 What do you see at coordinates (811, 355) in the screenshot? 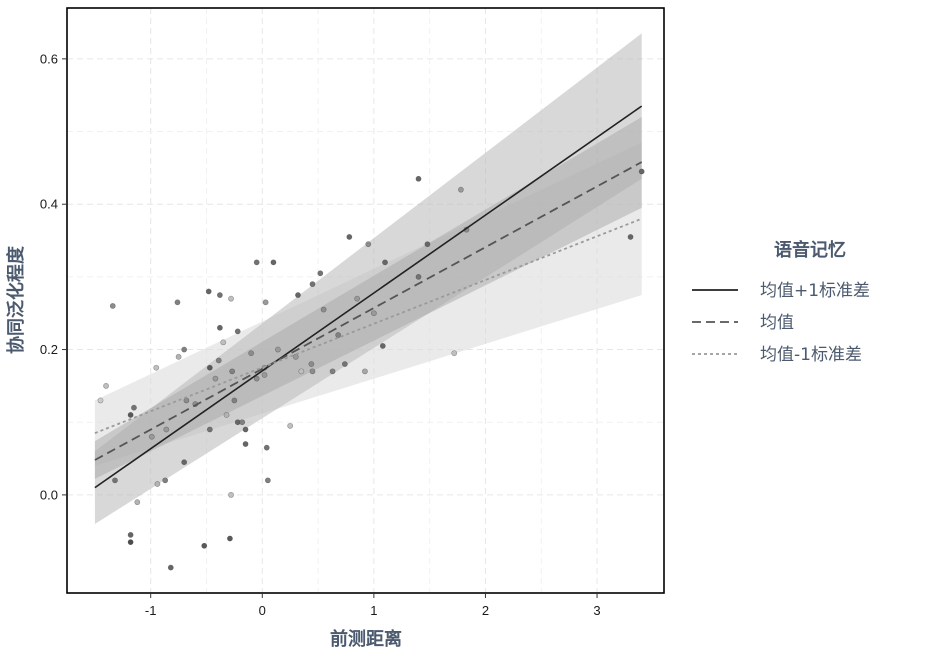
I see `legend-label: 均值-1标准差` at bounding box center [811, 355].